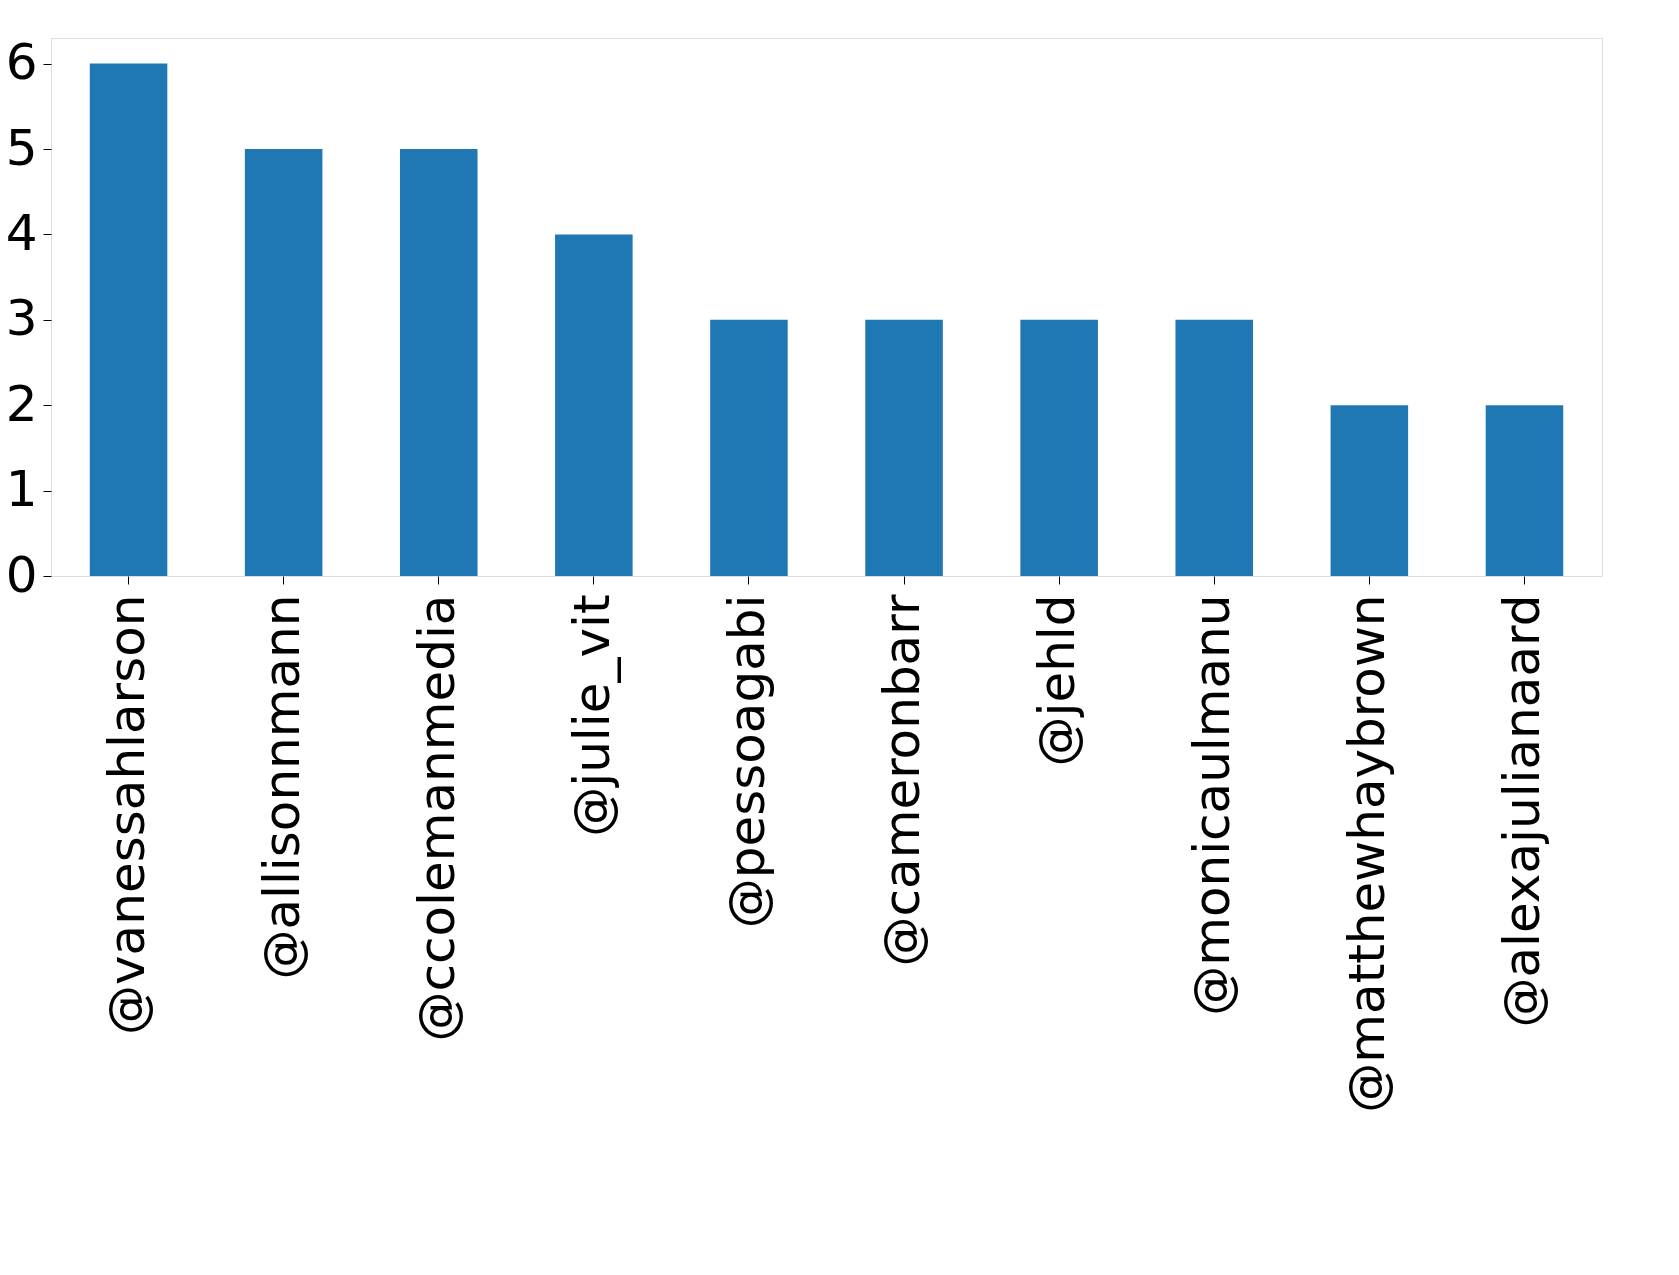  What do you see at coordinates (21, 574) in the screenshot?
I see `y-tick-label: 0` at bounding box center [21, 574].